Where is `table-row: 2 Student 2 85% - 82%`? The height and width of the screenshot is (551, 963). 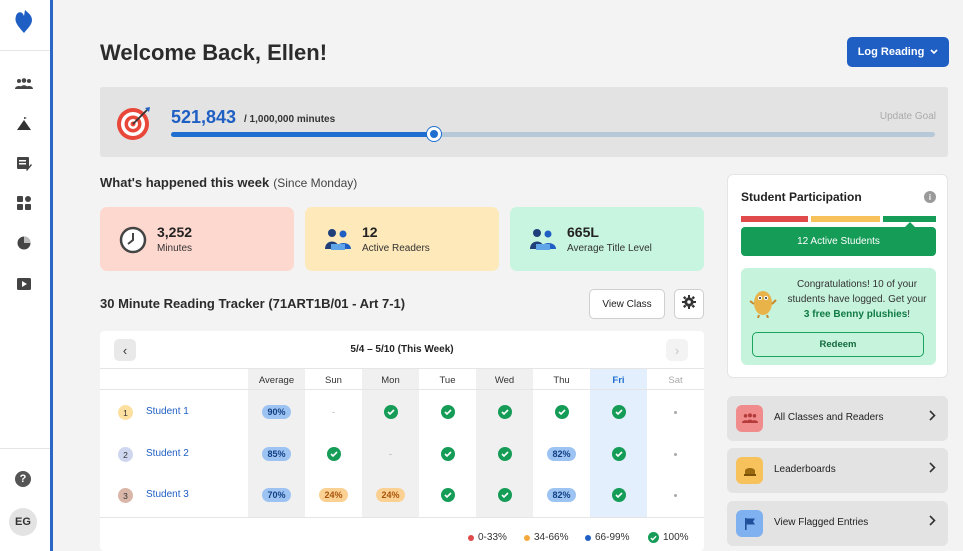
table-row: 2 Student 2 85% - 82% is located at coordinates (402, 454).